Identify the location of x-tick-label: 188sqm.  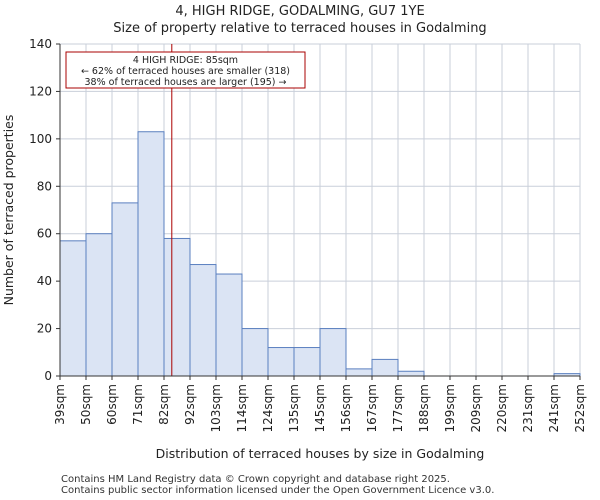
(424, 408).